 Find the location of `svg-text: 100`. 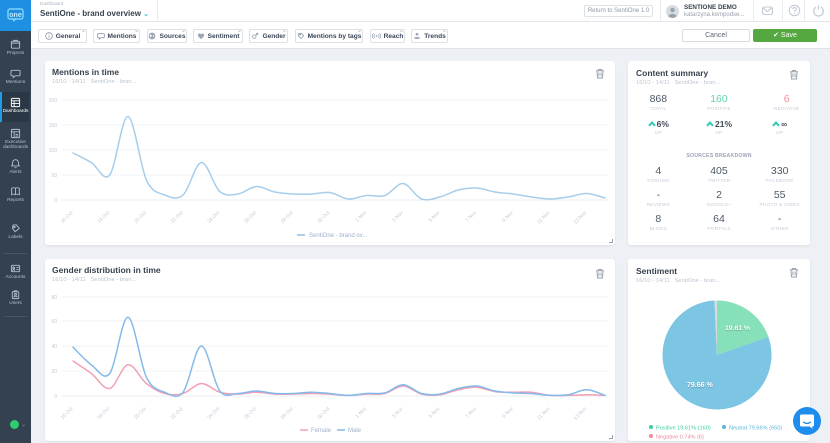

svg-text: 100 is located at coordinates (53, 151).